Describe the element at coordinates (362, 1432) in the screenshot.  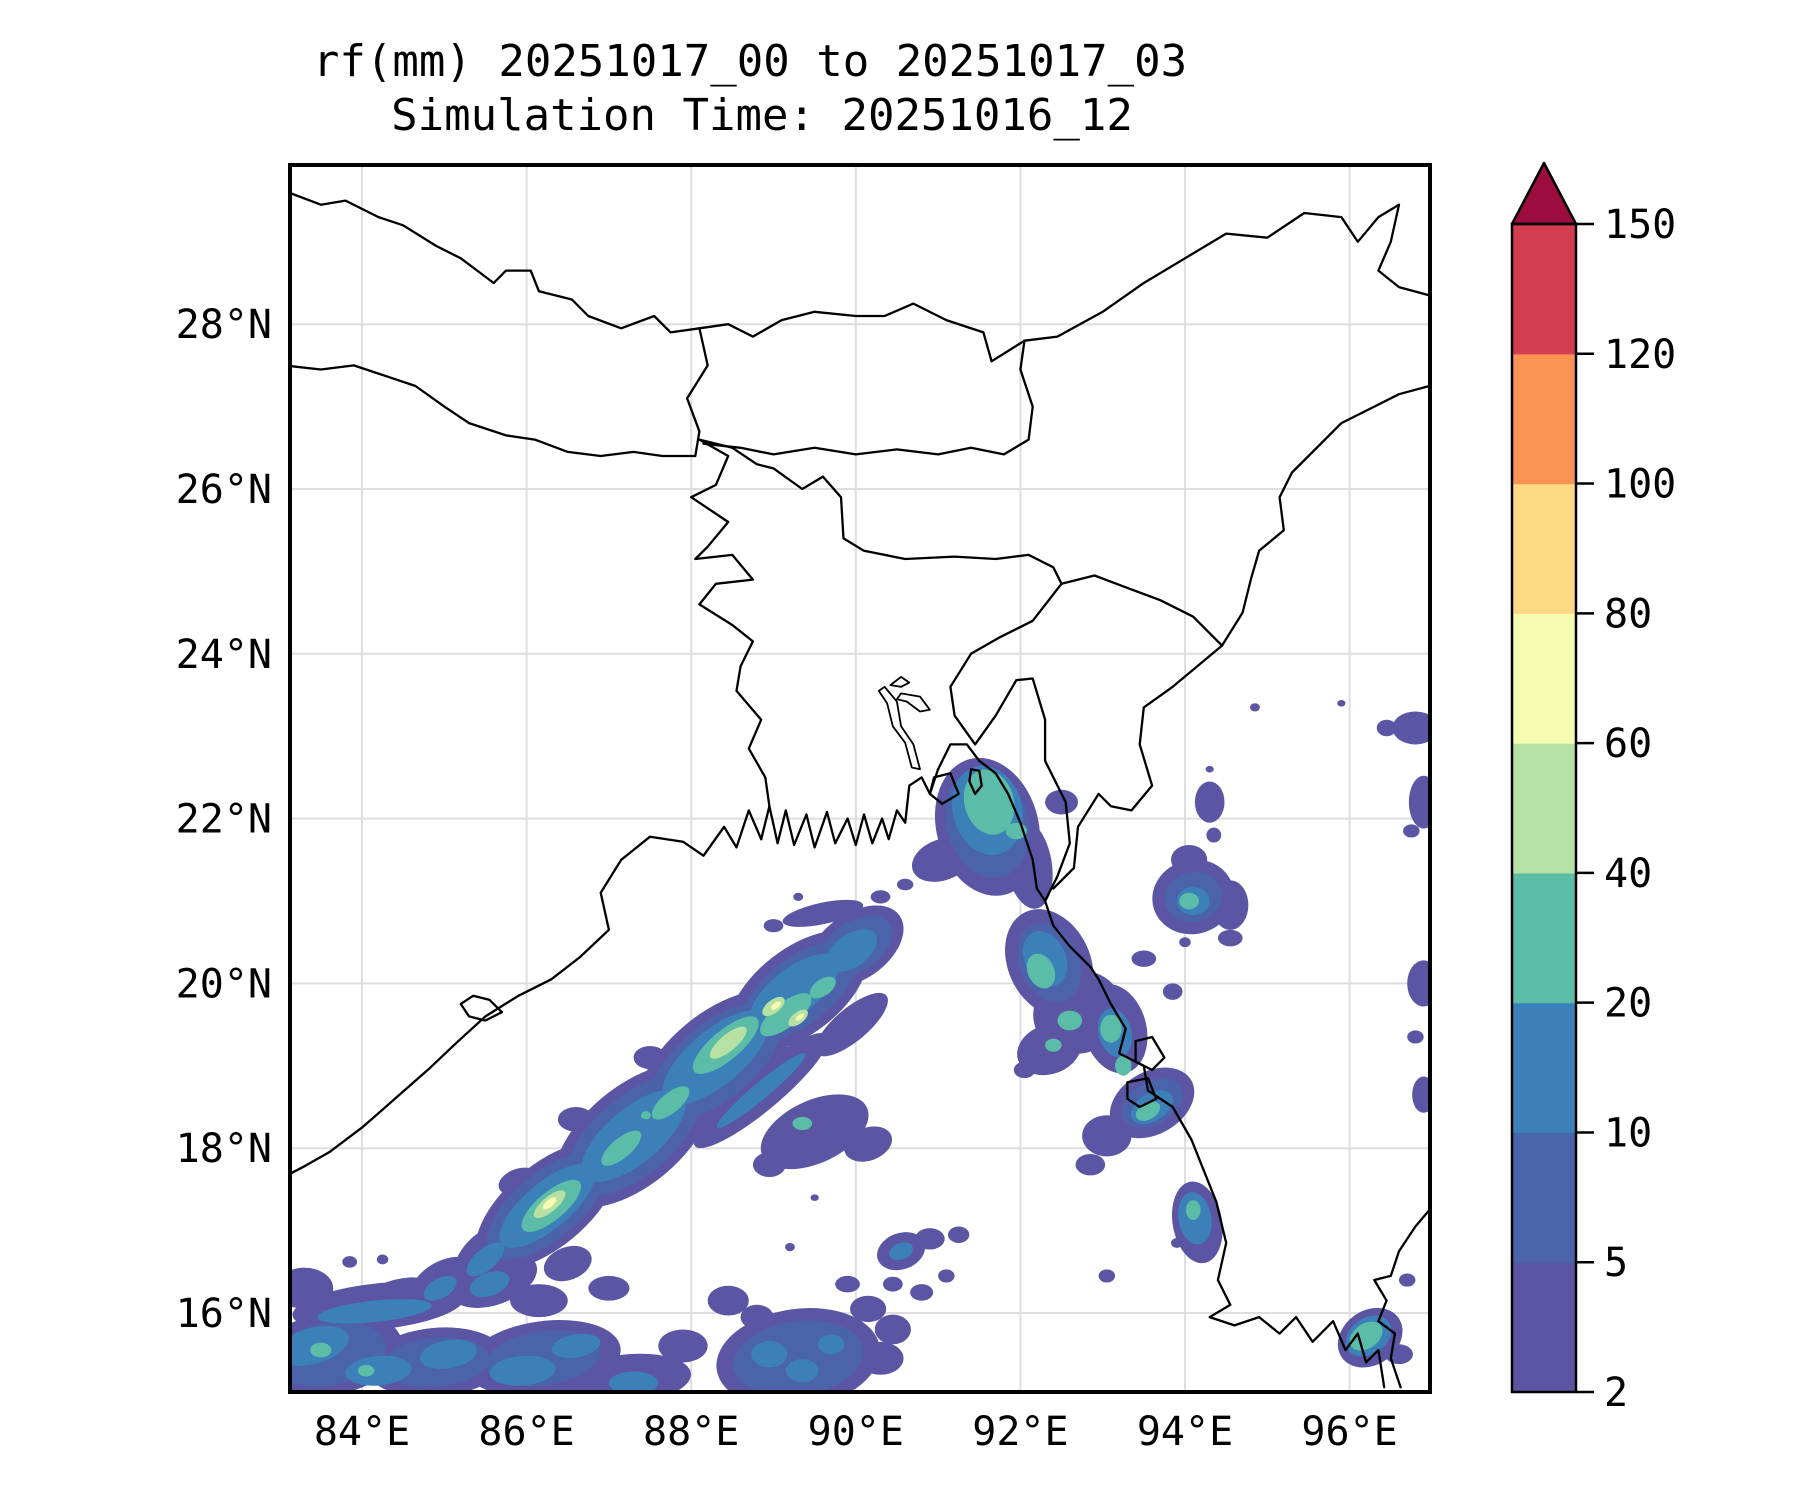
I see `x-tick-label: 84°E` at that location.